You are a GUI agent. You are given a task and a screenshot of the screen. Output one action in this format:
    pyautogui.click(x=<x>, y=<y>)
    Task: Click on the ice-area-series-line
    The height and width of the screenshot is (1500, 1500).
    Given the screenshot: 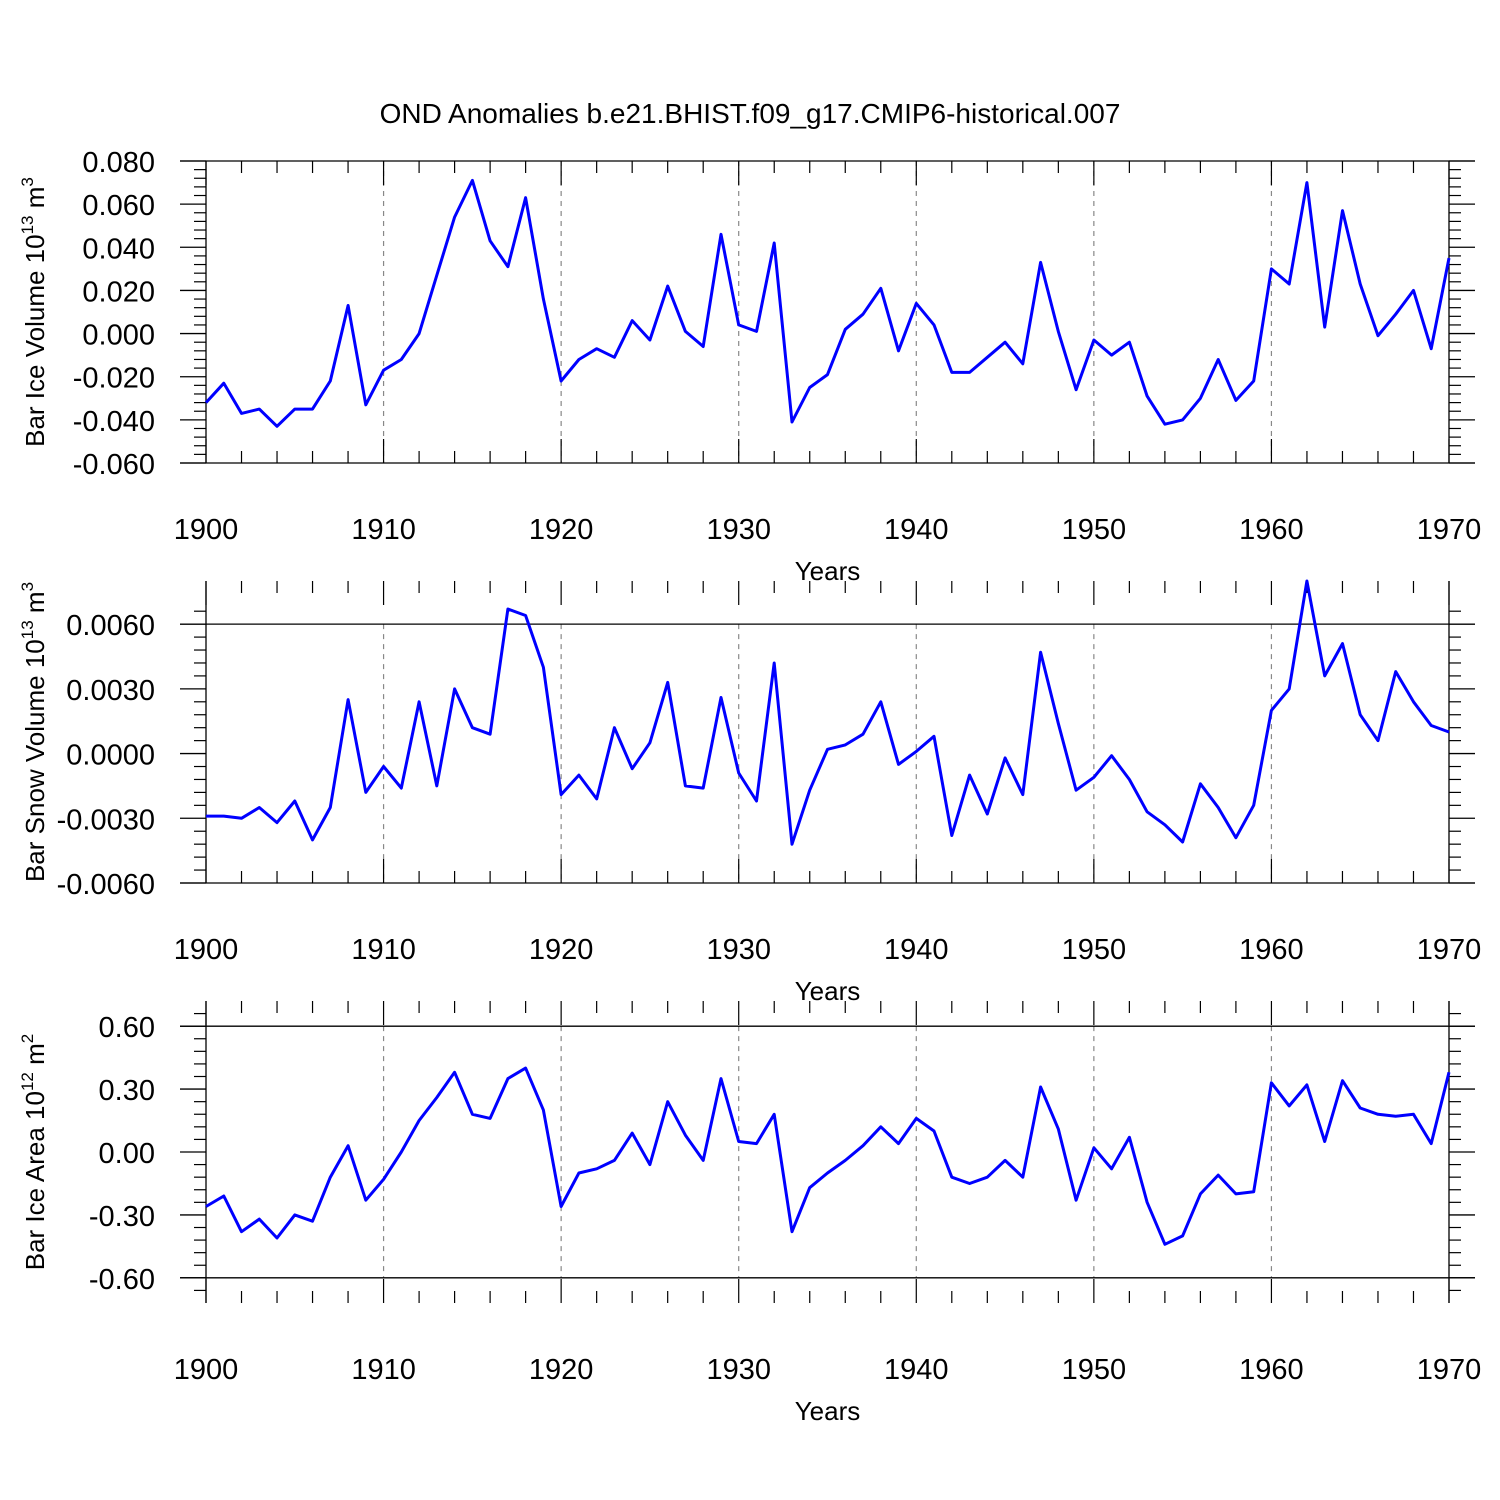 What is the action you would take?
    pyautogui.click(x=828, y=1156)
    